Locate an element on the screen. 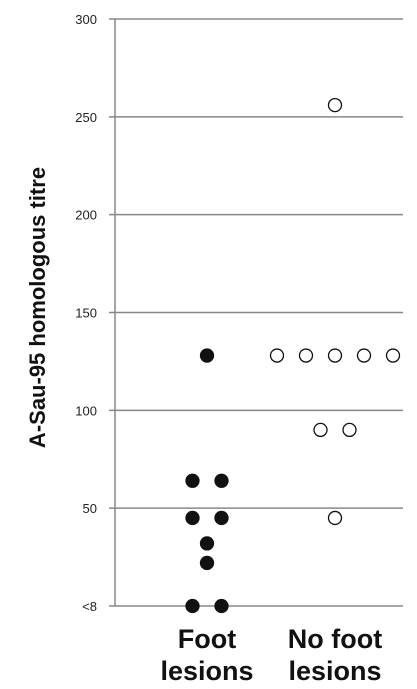  category-label: No foot is located at coordinates (335, 639).